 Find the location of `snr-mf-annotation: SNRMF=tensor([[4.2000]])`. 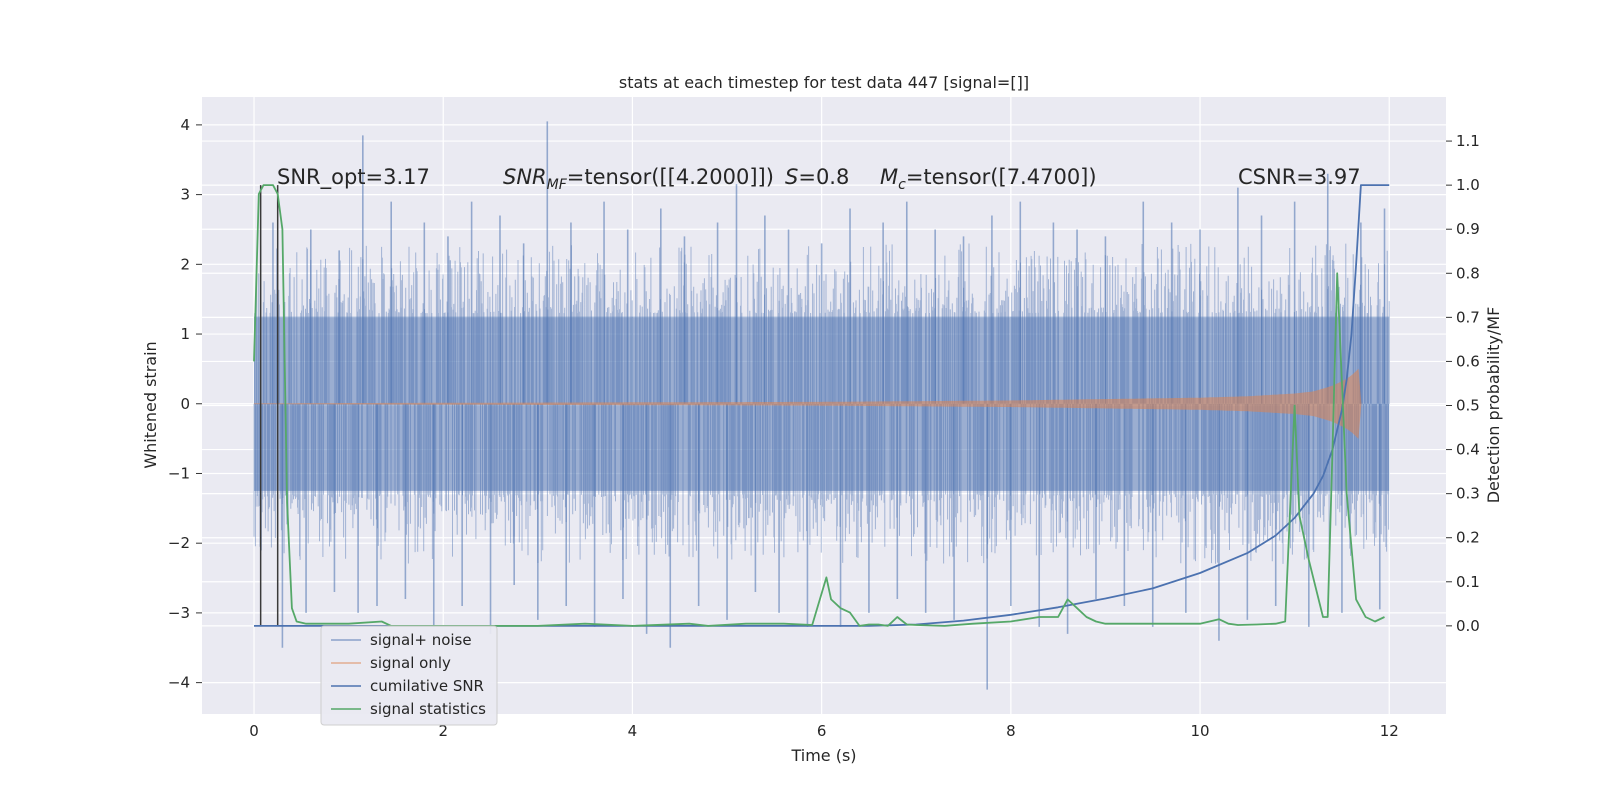

snr-mf-annotation: SNRMF=tensor([[4.2000]]) is located at coordinates (638, 179).